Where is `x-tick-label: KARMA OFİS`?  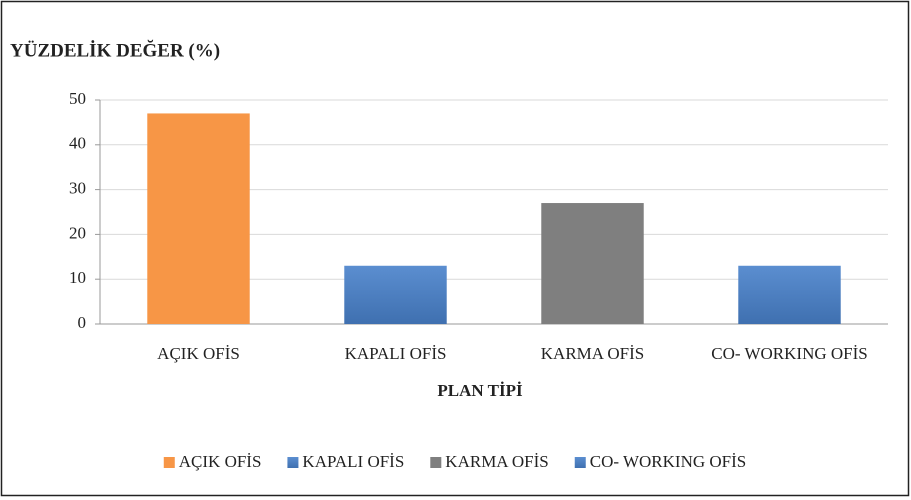
x-tick-label: KARMA OFİS is located at coordinates (592, 353).